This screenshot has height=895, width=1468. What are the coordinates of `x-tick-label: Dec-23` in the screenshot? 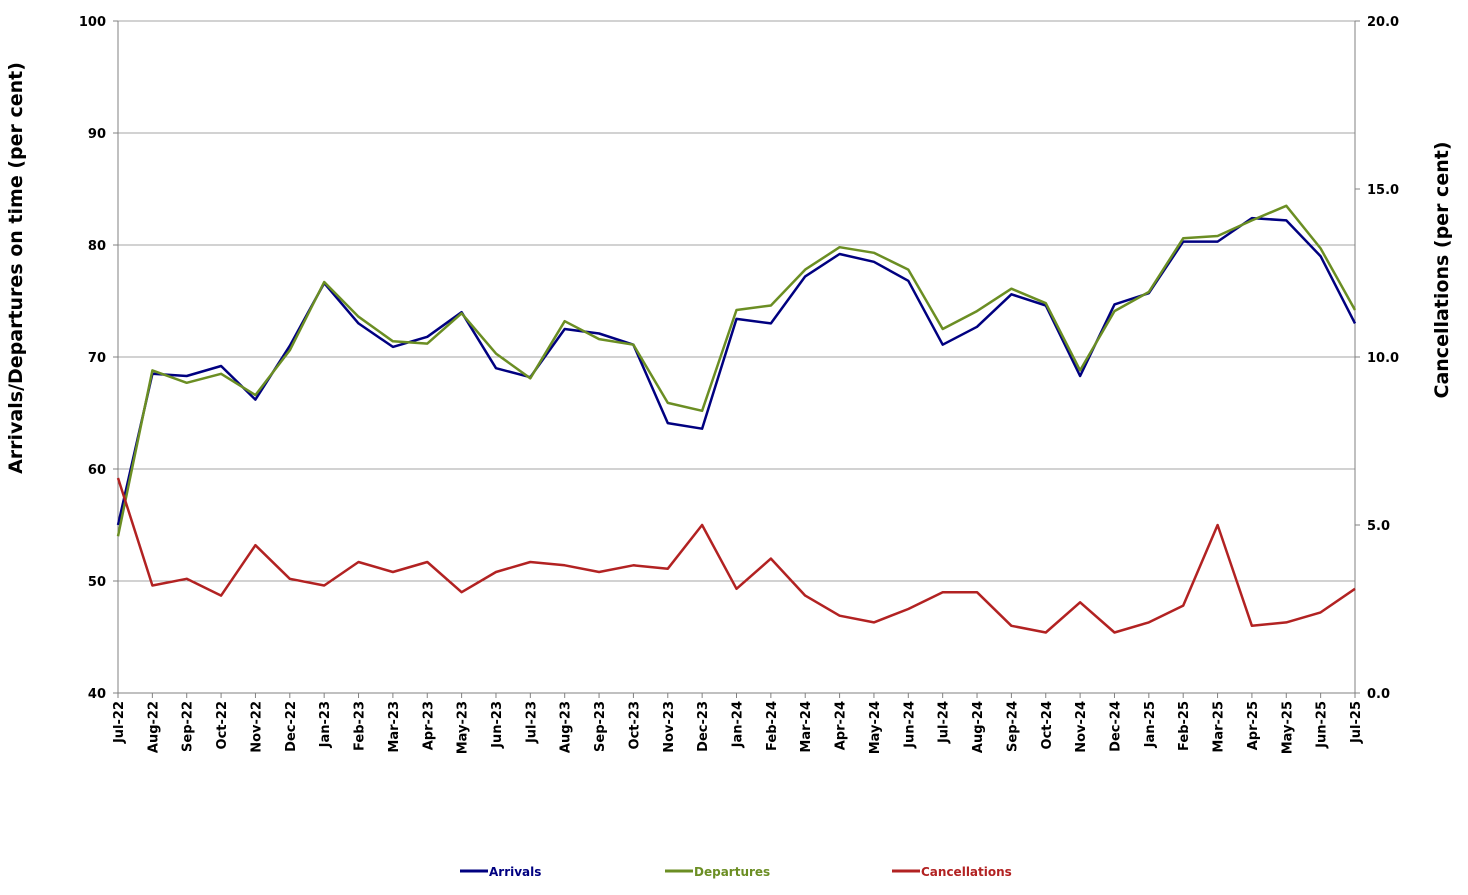 It's located at (703, 726).